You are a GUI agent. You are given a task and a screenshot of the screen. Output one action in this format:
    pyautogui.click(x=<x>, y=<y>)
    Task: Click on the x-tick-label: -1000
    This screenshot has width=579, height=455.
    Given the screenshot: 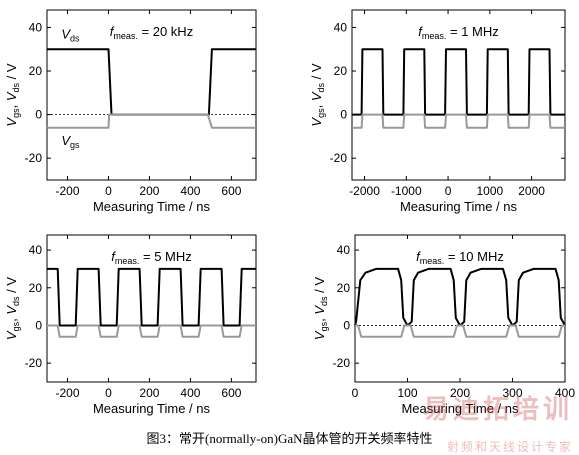 What is the action you would take?
    pyautogui.click(x=406, y=191)
    